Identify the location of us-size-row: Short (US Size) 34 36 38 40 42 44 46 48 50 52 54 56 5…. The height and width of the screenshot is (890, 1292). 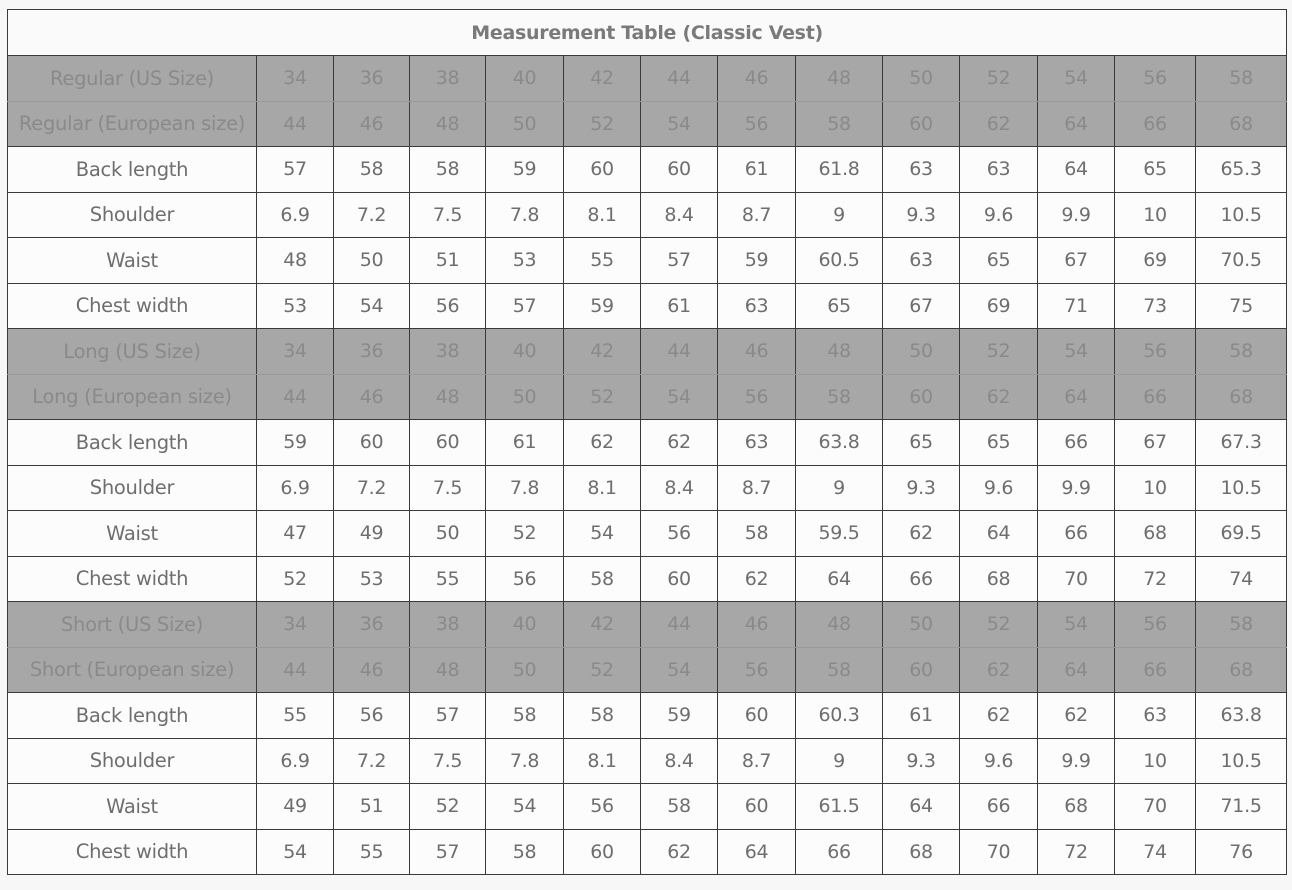
(647, 624).